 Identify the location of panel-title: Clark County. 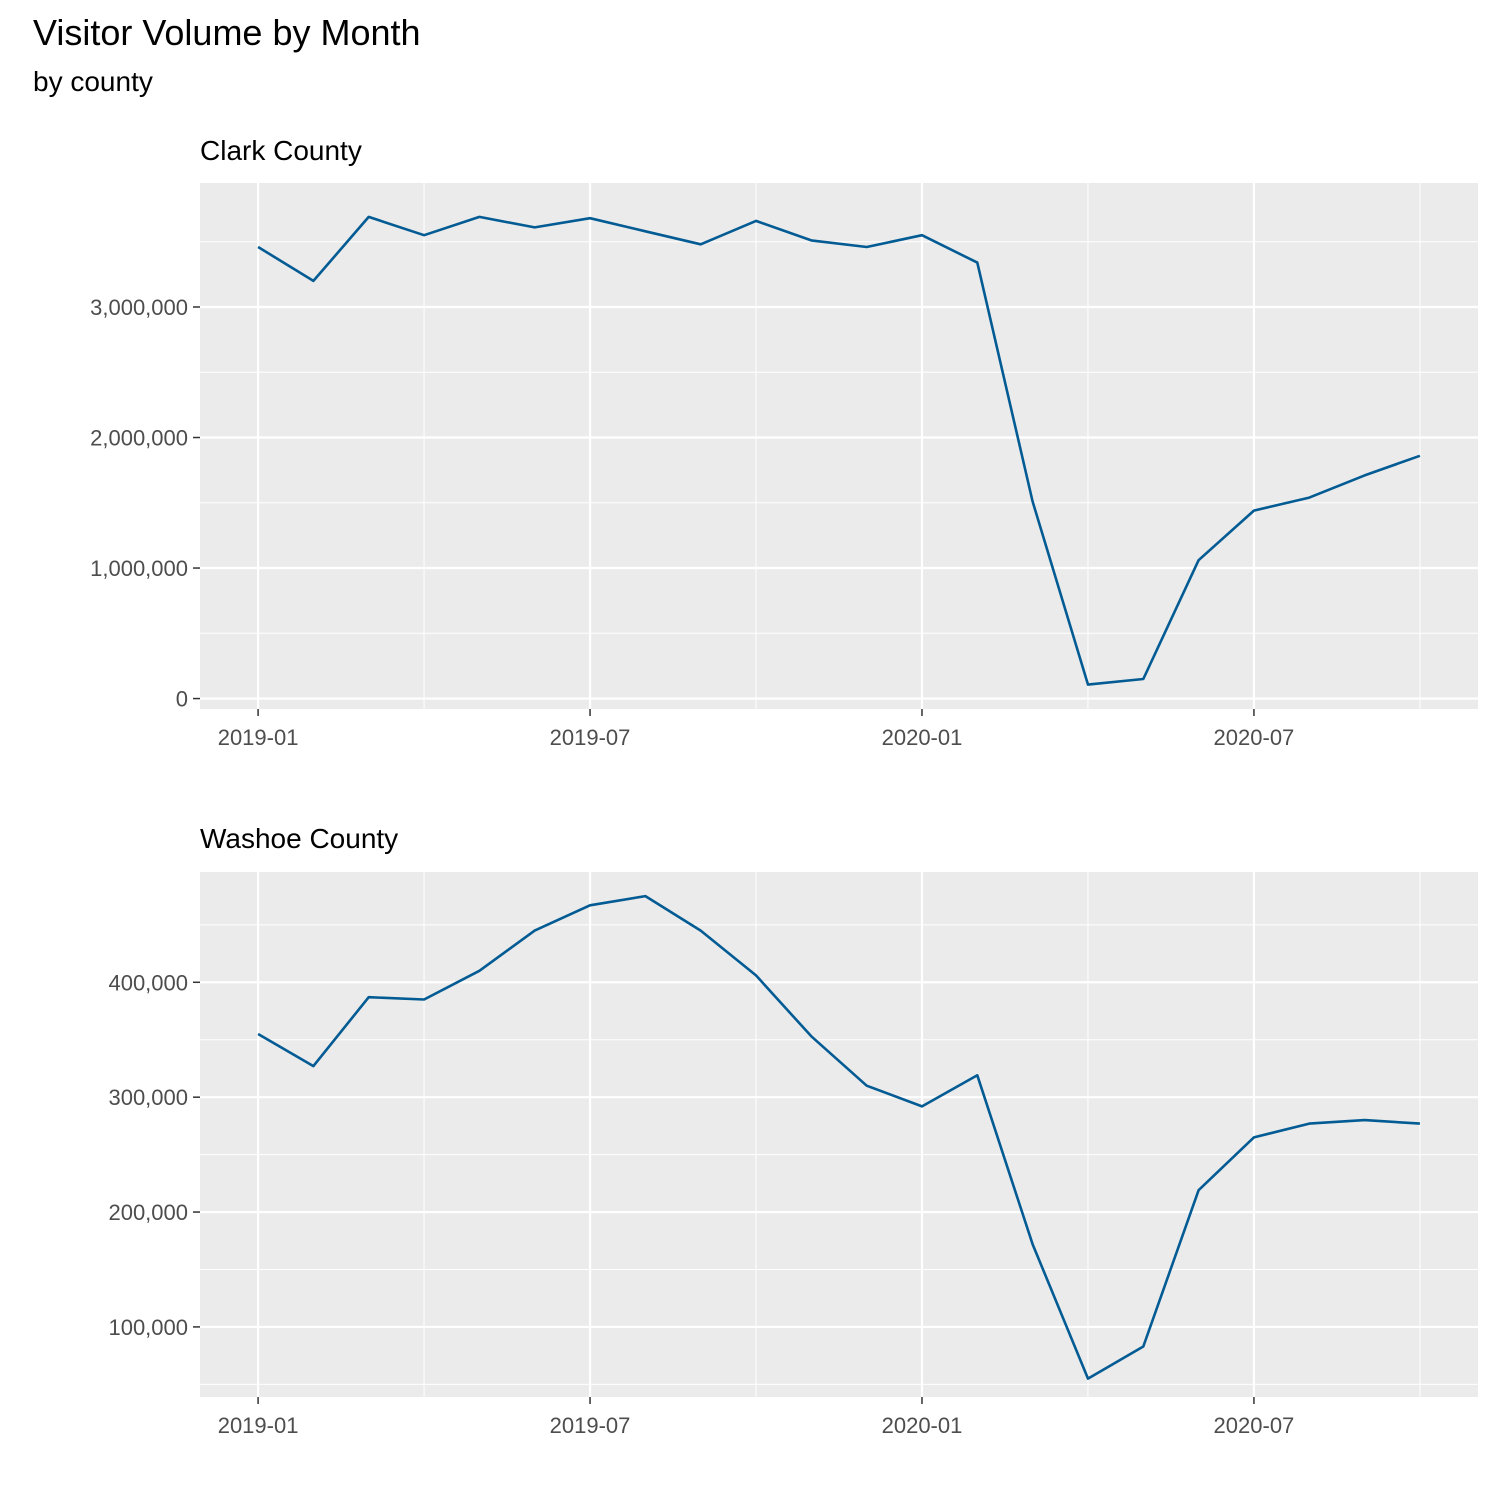
(281, 150).